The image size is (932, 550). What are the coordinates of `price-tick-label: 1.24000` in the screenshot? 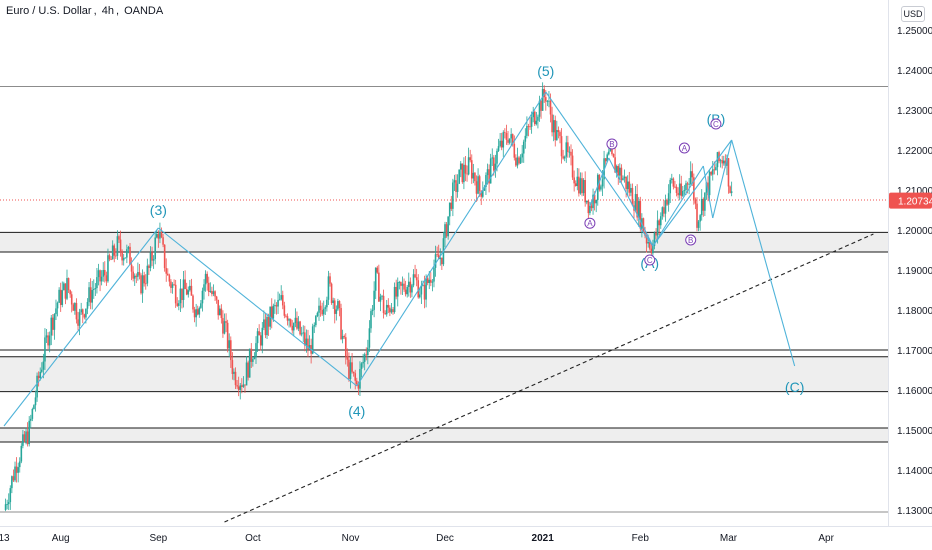 It's located at (914, 71).